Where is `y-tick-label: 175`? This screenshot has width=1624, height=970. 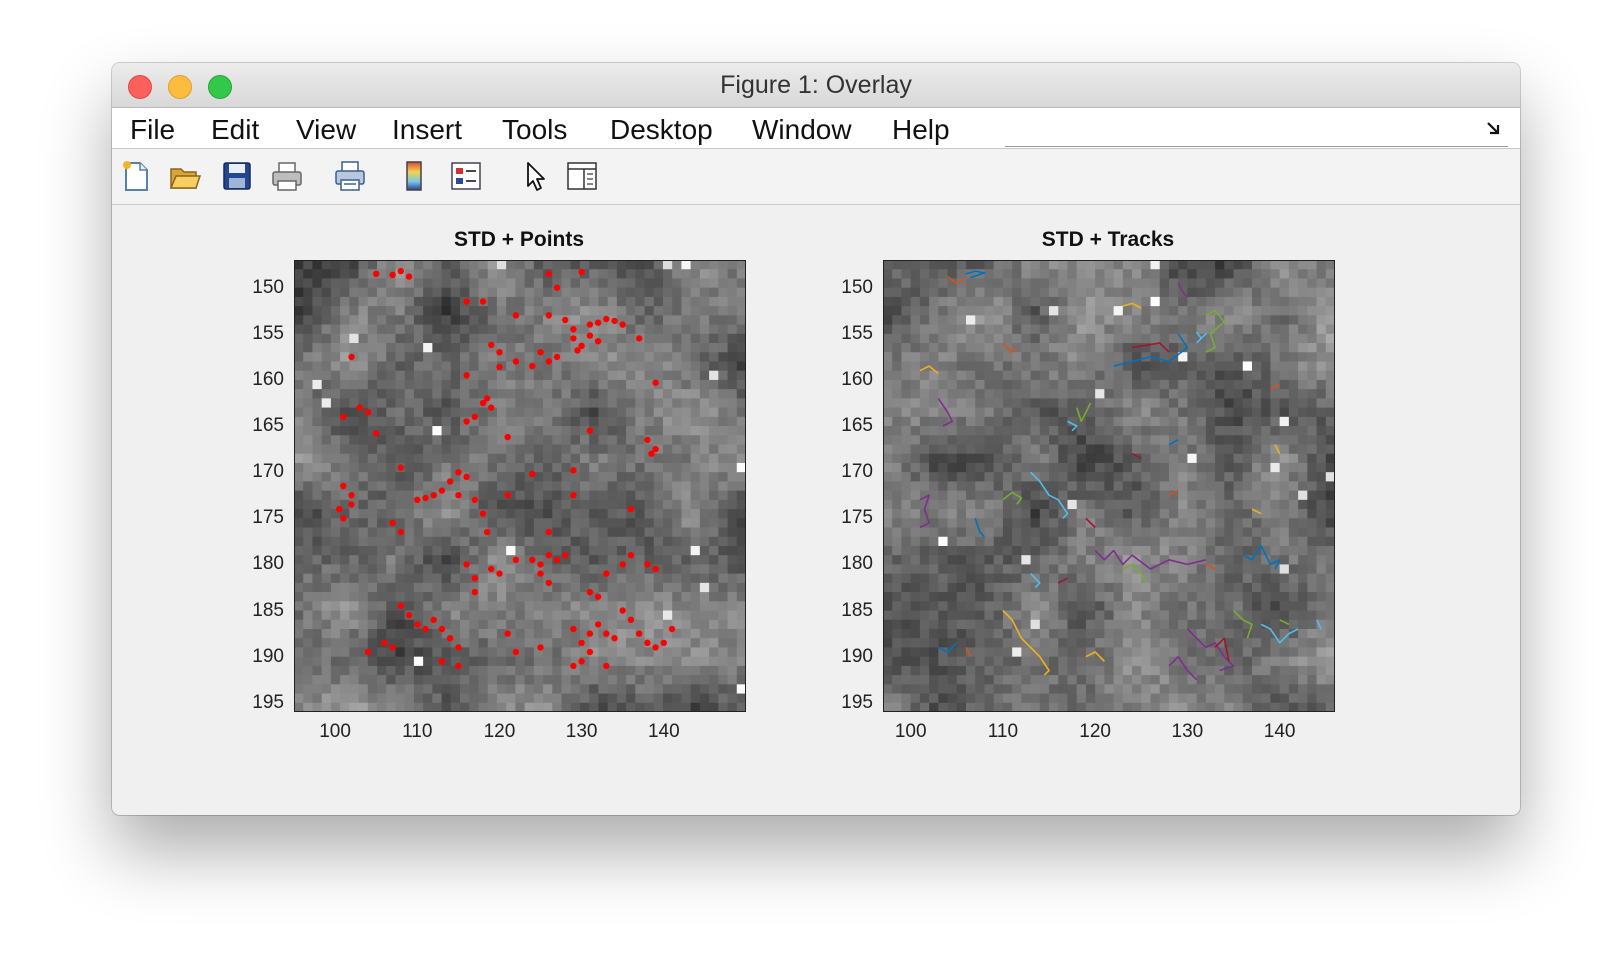
y-tick-label: 175 is located at coordinates (268, 518).